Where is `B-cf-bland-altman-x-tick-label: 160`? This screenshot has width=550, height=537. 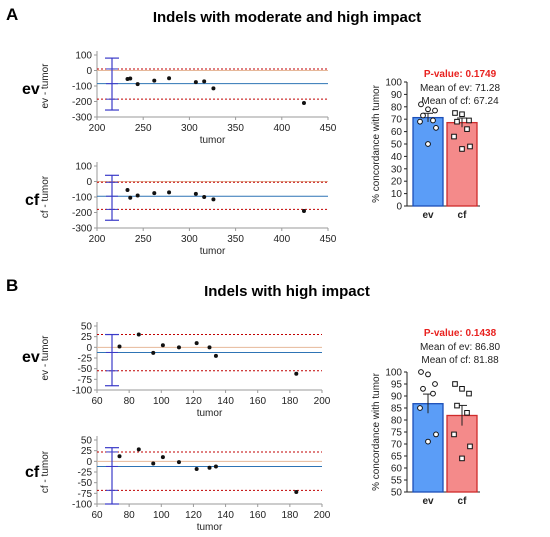
B-cf-bland-altman-x-tick-label: 160 is located at coordinates (257, 515).